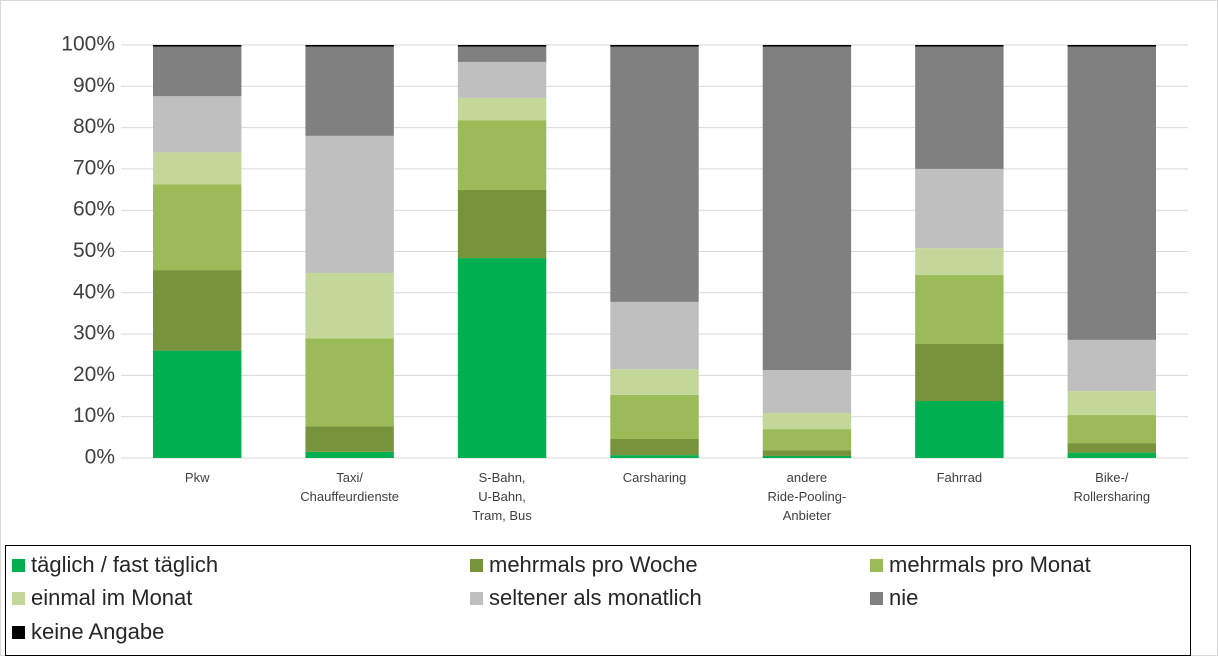 The width and height of the screenshot is (1218, 656). I want to click on legend-label: mehrmals pro Monat, so click(990, 564).